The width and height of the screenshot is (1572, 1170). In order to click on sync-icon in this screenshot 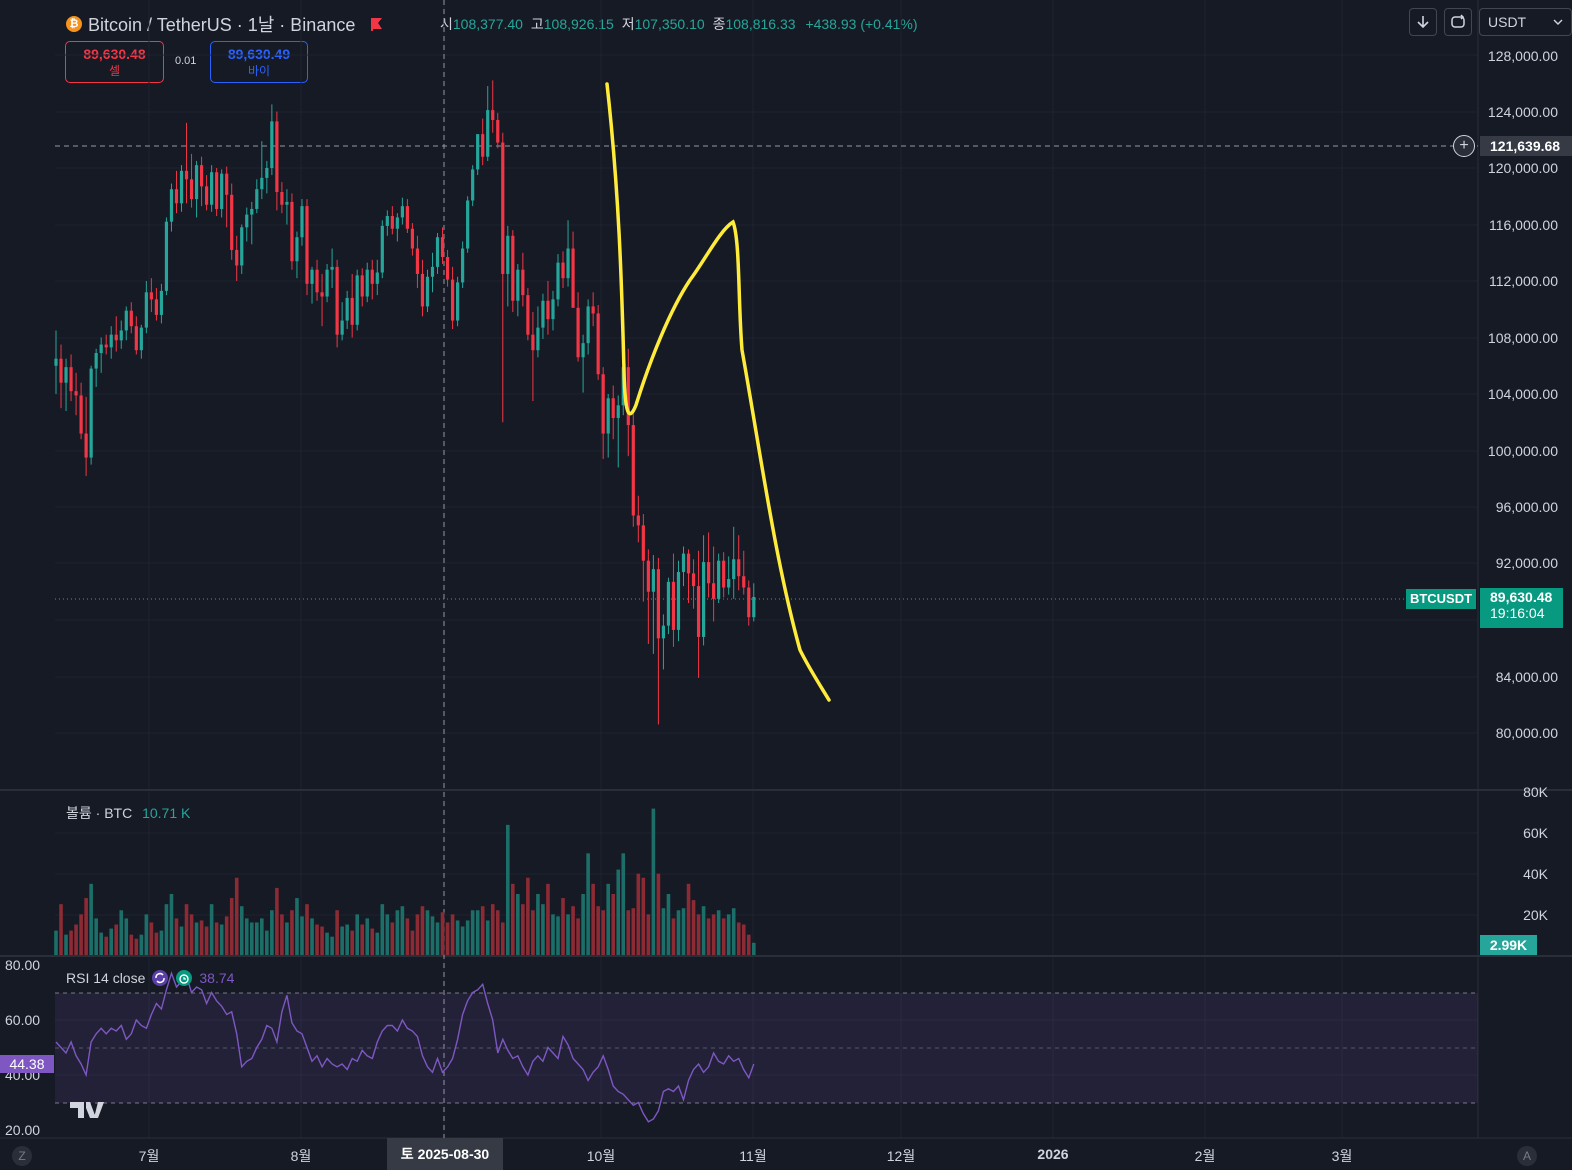, I will do `click(160, 978)`.